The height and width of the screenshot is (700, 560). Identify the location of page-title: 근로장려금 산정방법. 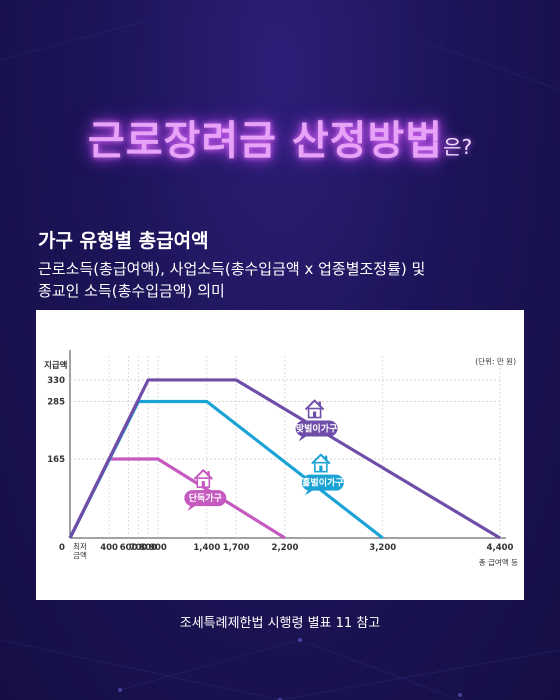
(265, 141).